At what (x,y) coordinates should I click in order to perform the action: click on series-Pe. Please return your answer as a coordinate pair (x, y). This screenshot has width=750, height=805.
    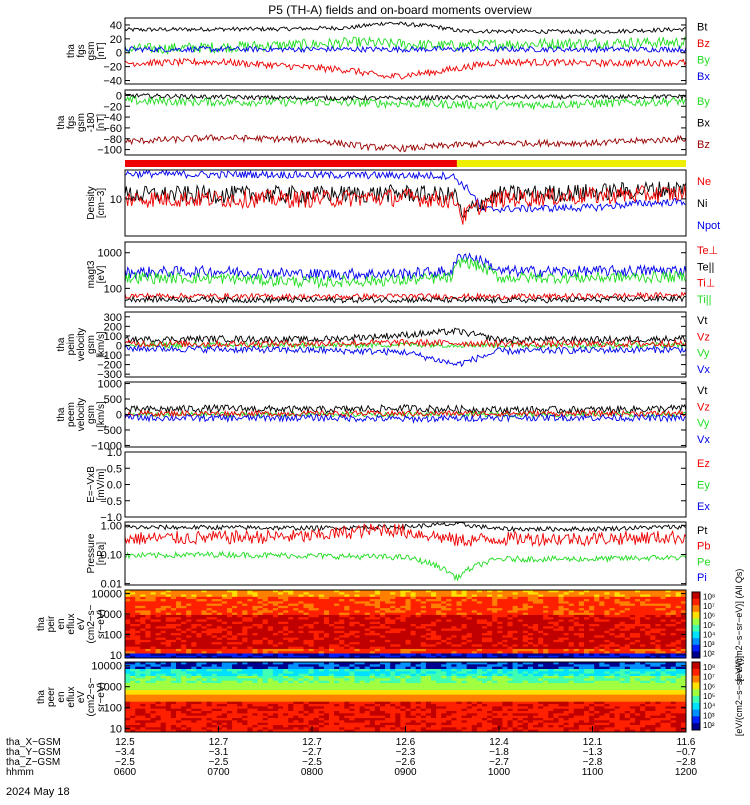
    Looking at the image, I should click on (405, 566).